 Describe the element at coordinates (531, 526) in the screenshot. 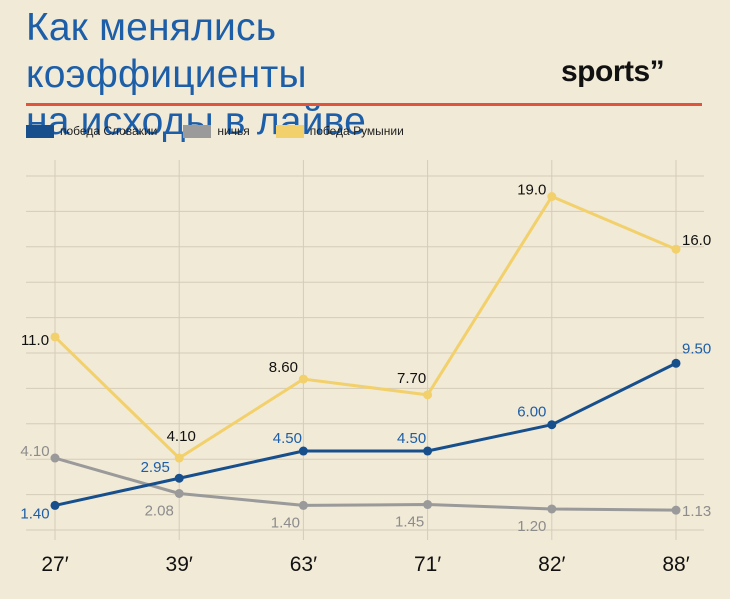

I see `data-label: 1.20` at that location.